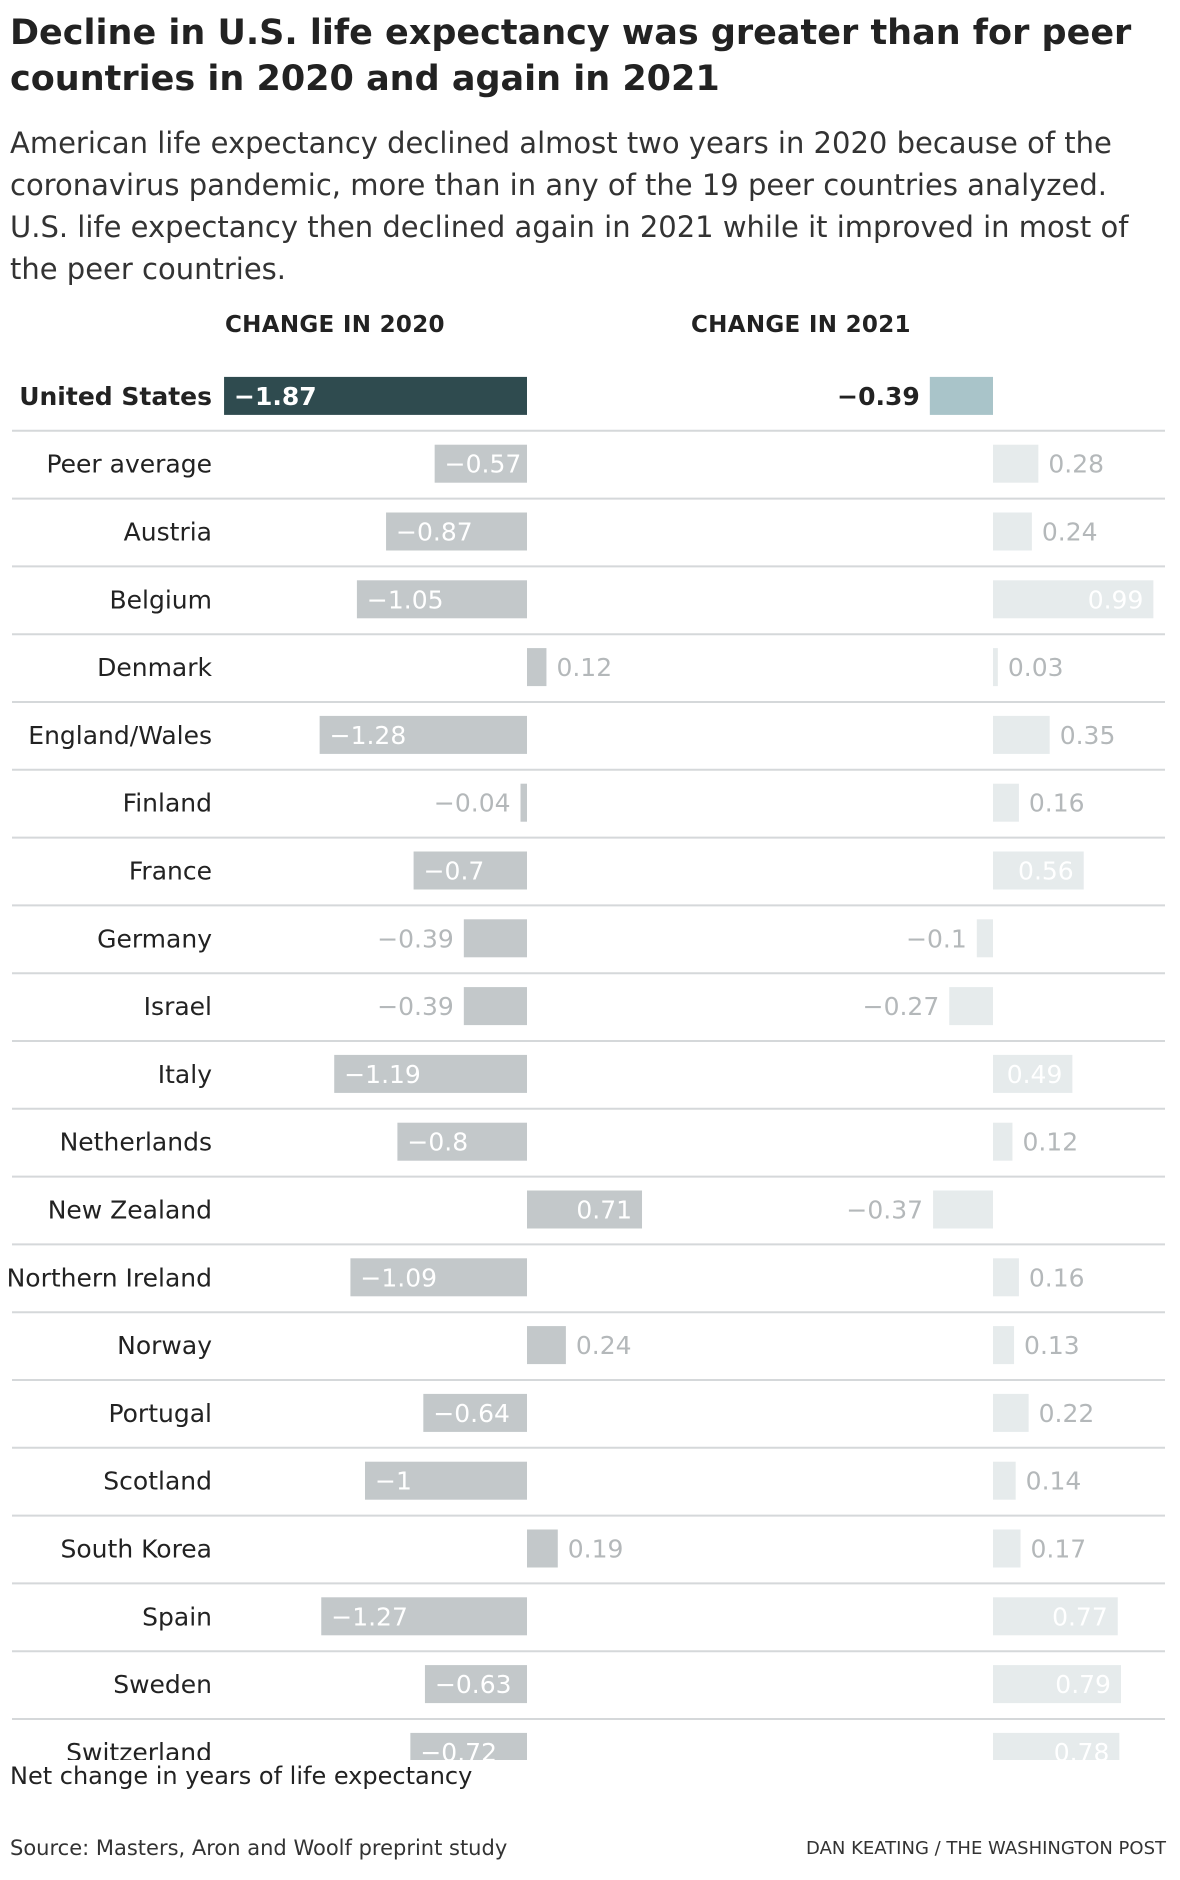 The width and height of the screenshot is (1180, 1880). I want to click on data-label-2020-20: −0.72, so click(458, 1749).